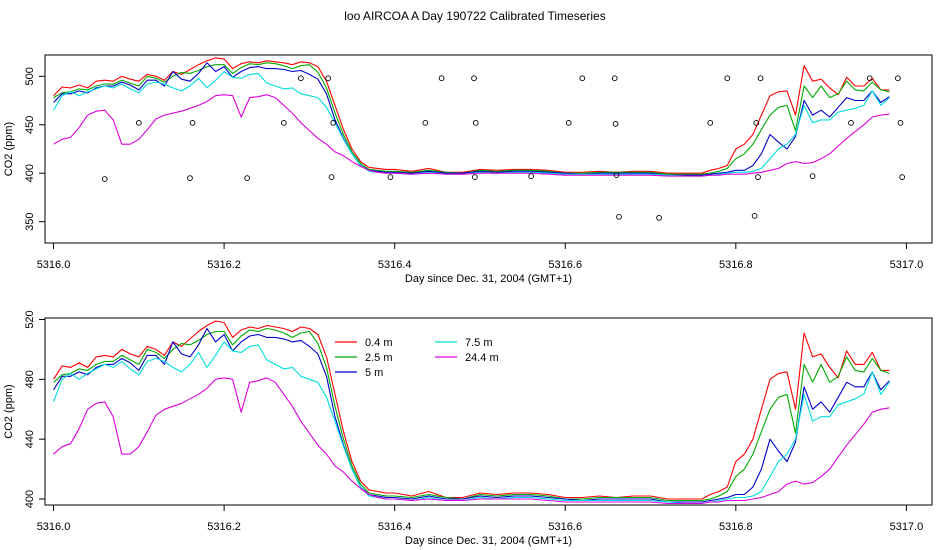 Image resolution: width=950 pixels, height=550 pixels. I want to click on y-tick-label: 350, so click(30, 222).